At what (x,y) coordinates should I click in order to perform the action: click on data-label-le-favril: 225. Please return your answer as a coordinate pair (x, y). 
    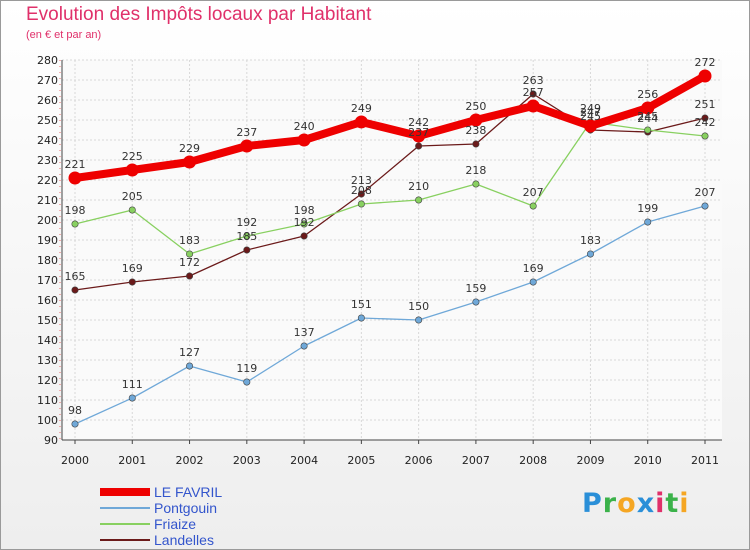
    Looking at the image, I should click on (132, 156).